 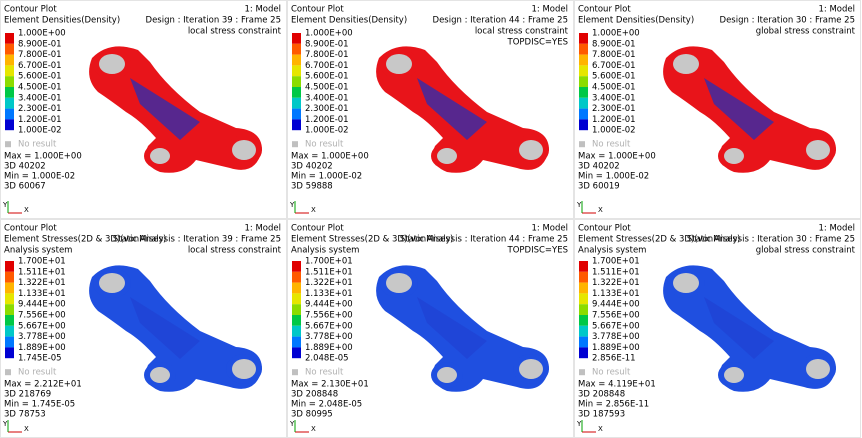 I want to click on result-name: Element Densities(Density), so click(x=636, y=21).